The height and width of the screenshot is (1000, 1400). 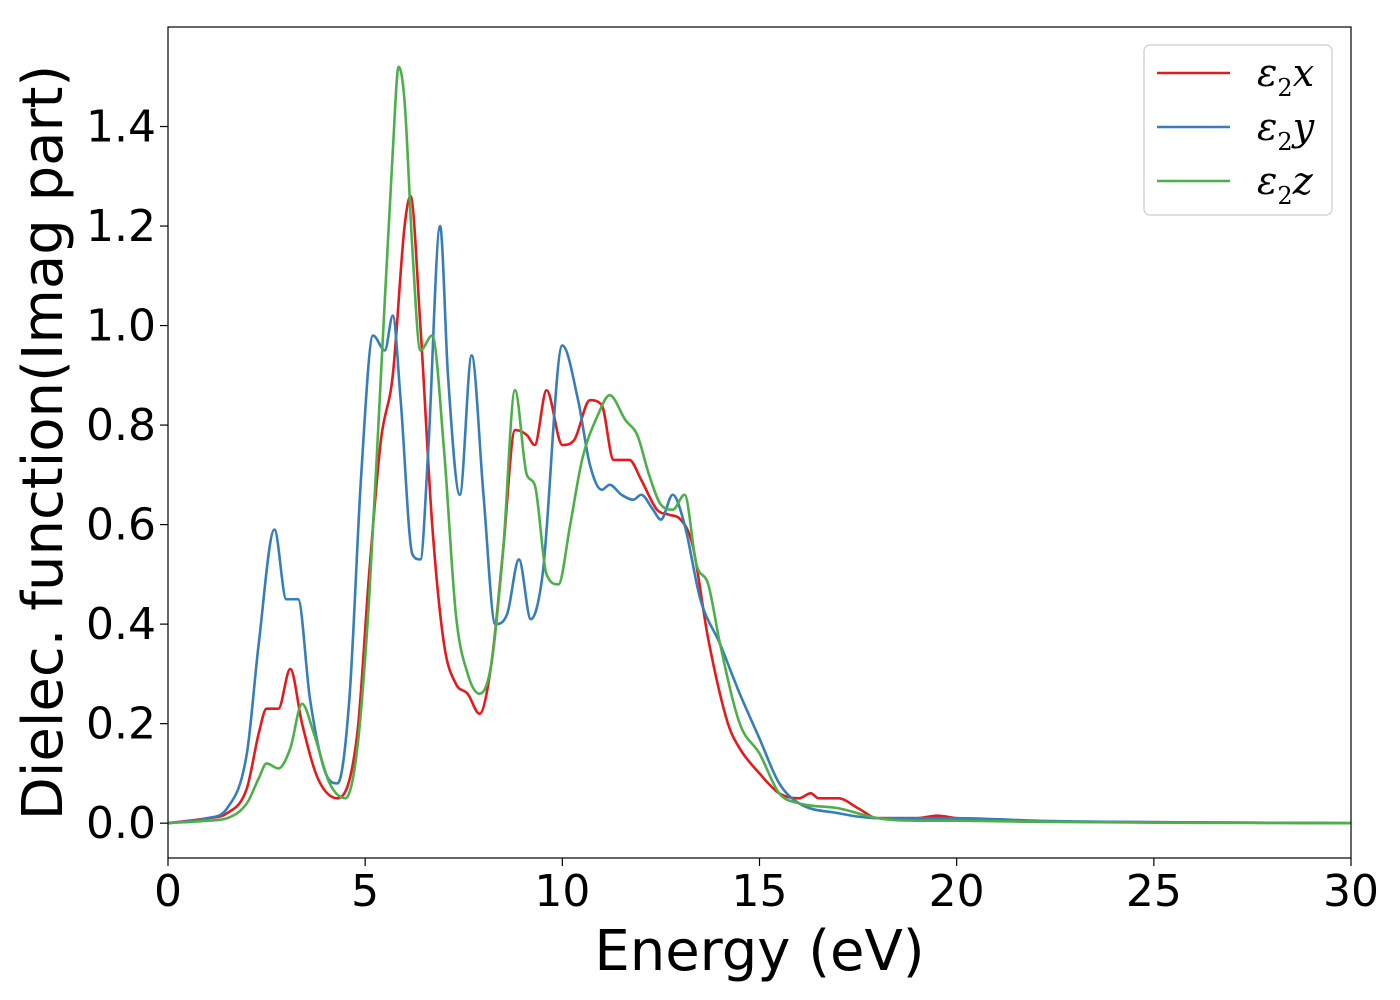 What do you see at coordinates (121, 724) in the screenshot?
I see `y-tick-label: 0.2` at bounding box center [121, 724].